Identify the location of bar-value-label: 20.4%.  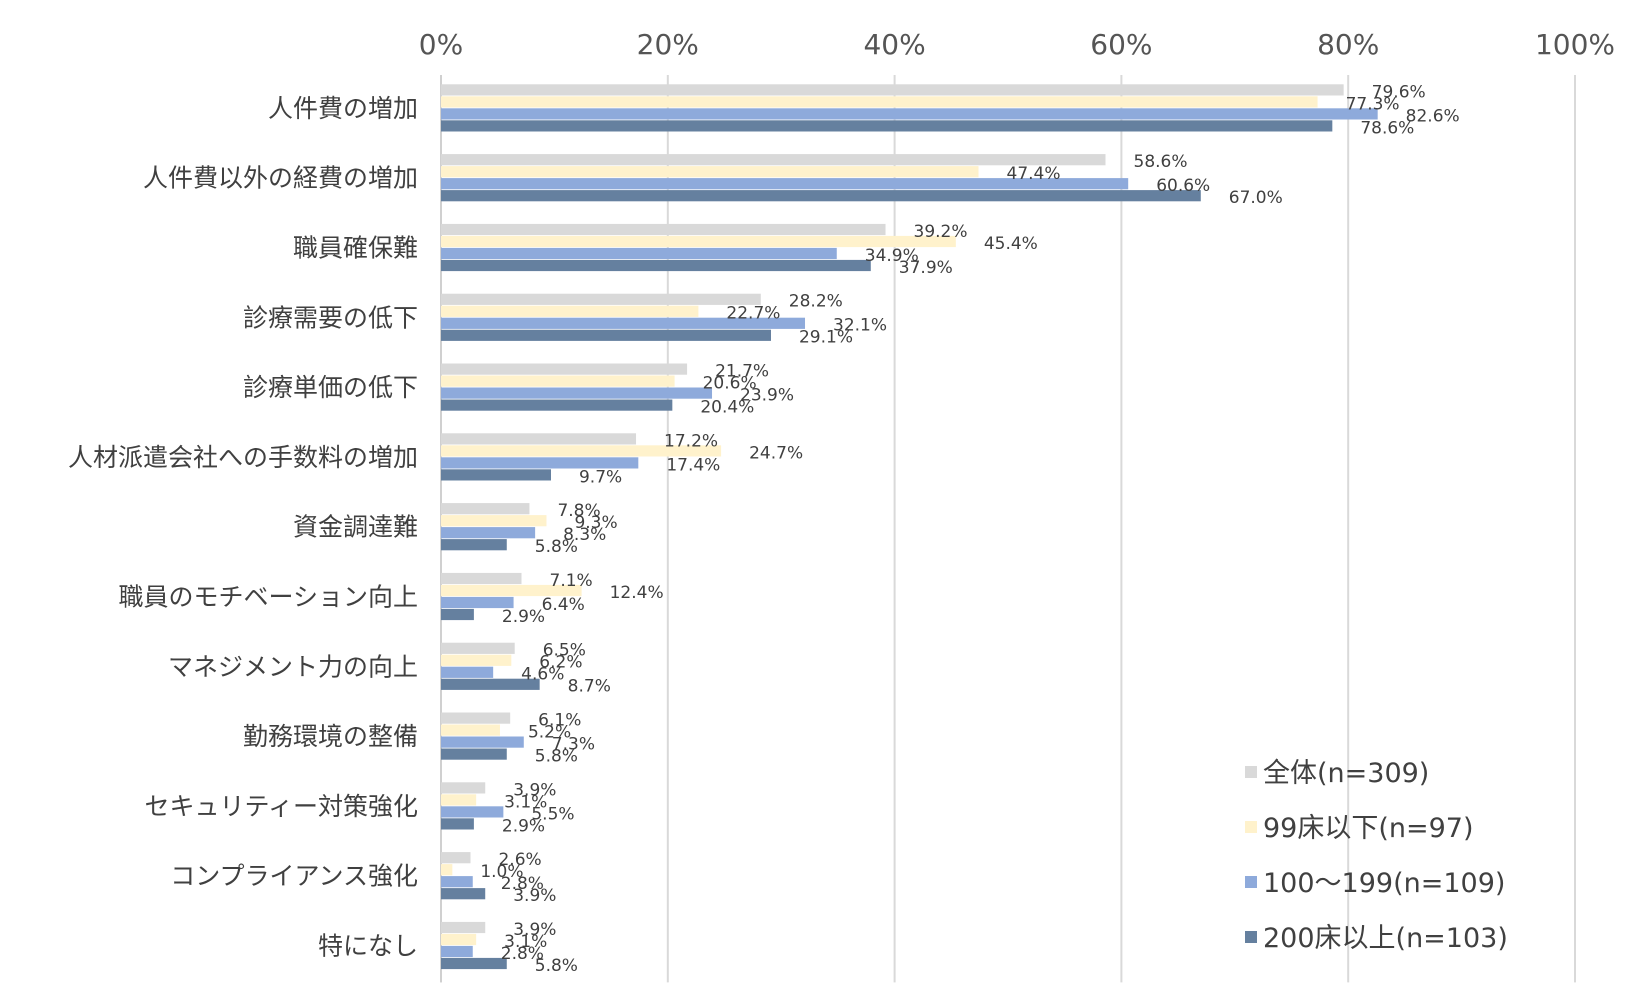
(727, 408).